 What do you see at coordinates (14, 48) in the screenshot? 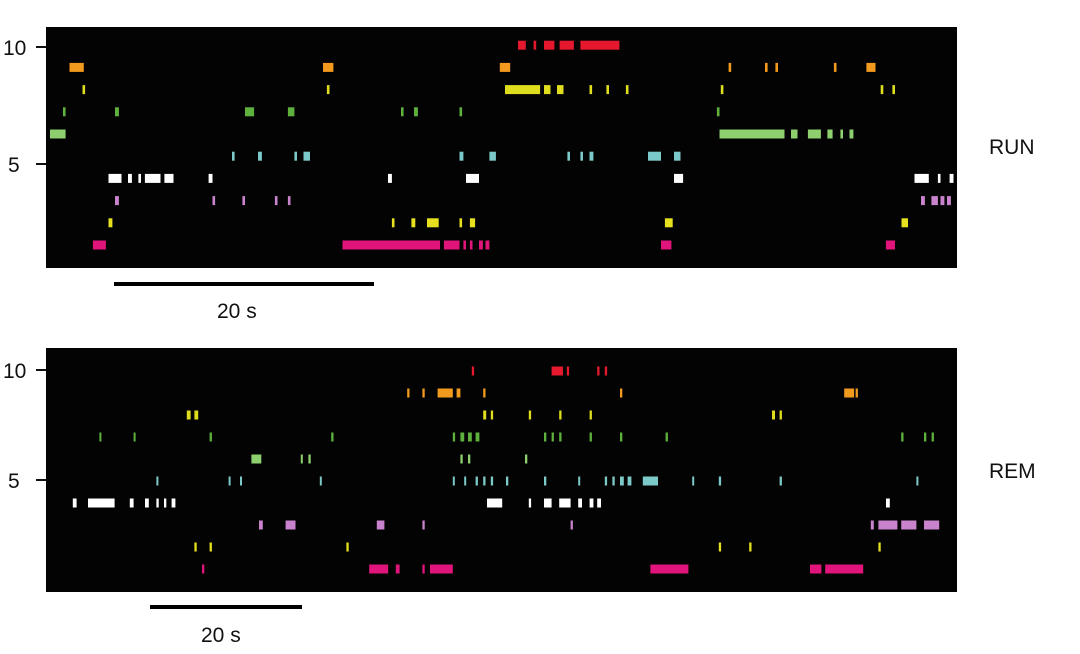
I see `run-tick-label-10: 10` at bounding box center [14, 48].